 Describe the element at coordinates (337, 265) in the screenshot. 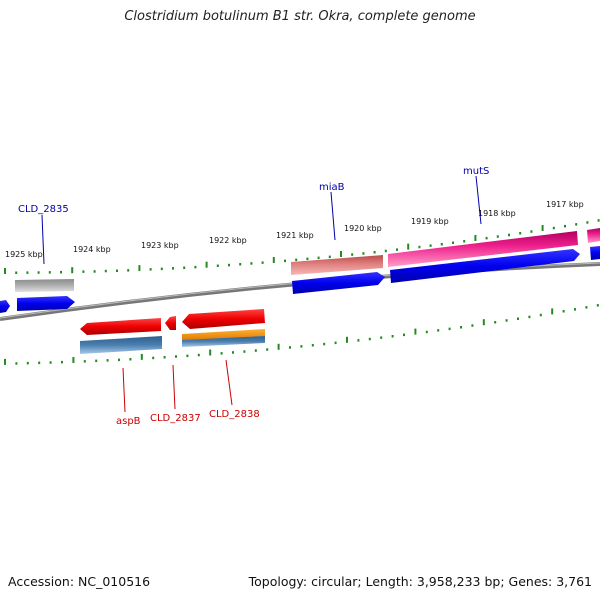

I see `gene-miaB` at that location.